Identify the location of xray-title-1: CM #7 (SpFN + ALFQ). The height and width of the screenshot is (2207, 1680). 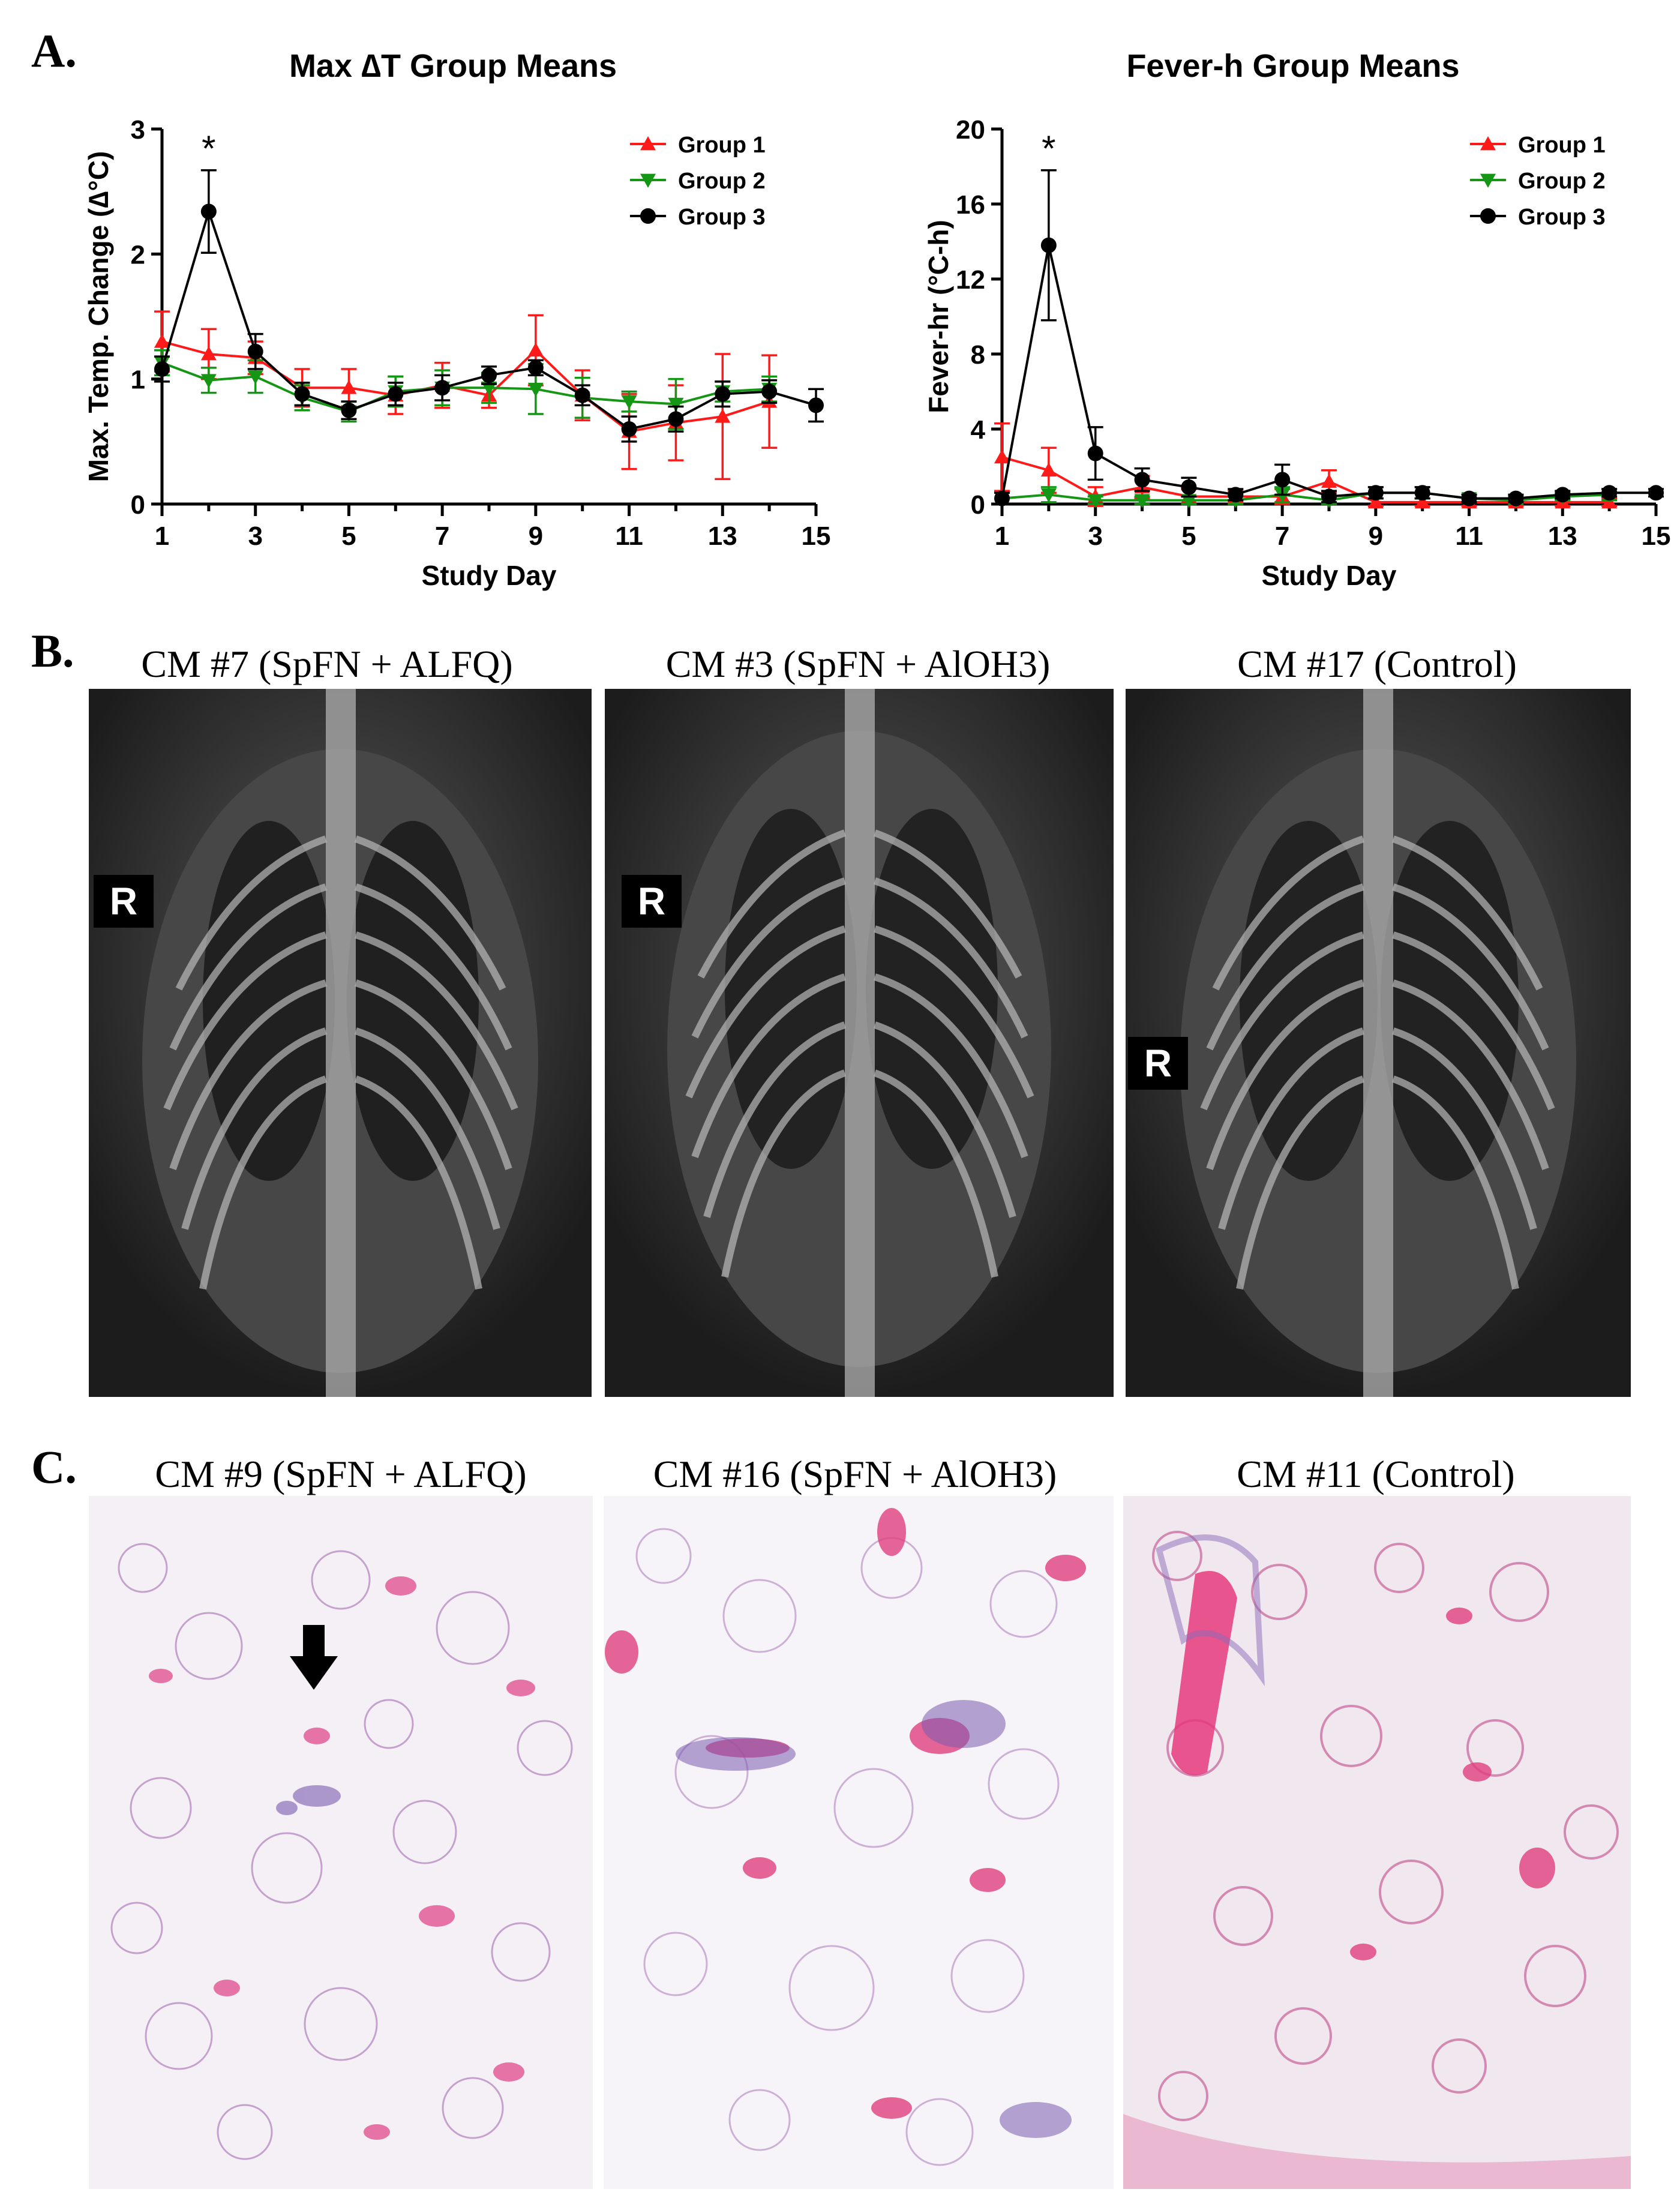
(327, 664).